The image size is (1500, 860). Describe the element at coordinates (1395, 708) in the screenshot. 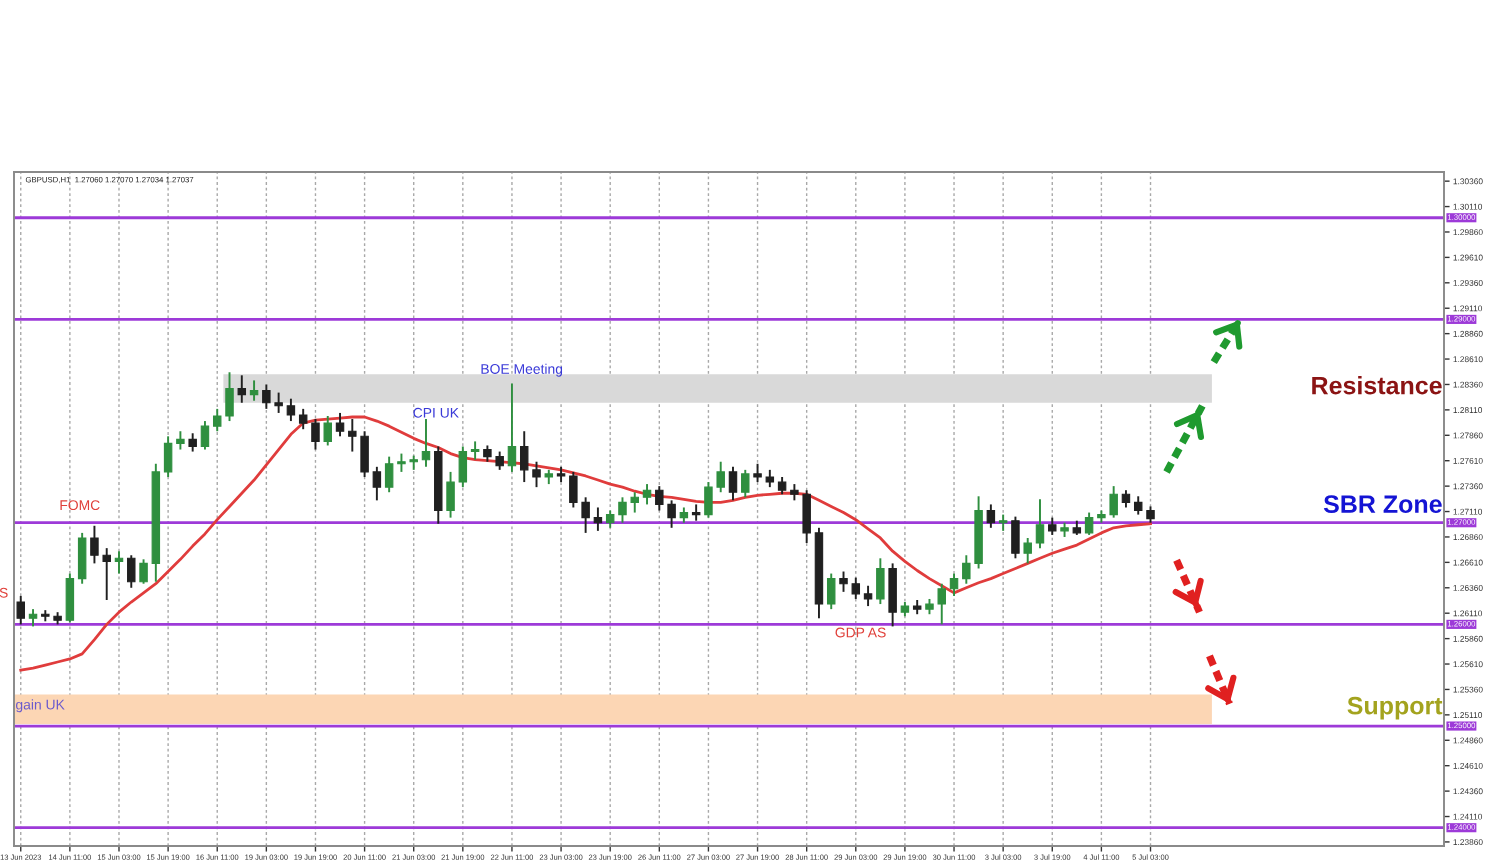

I see `text: Support` at that location.